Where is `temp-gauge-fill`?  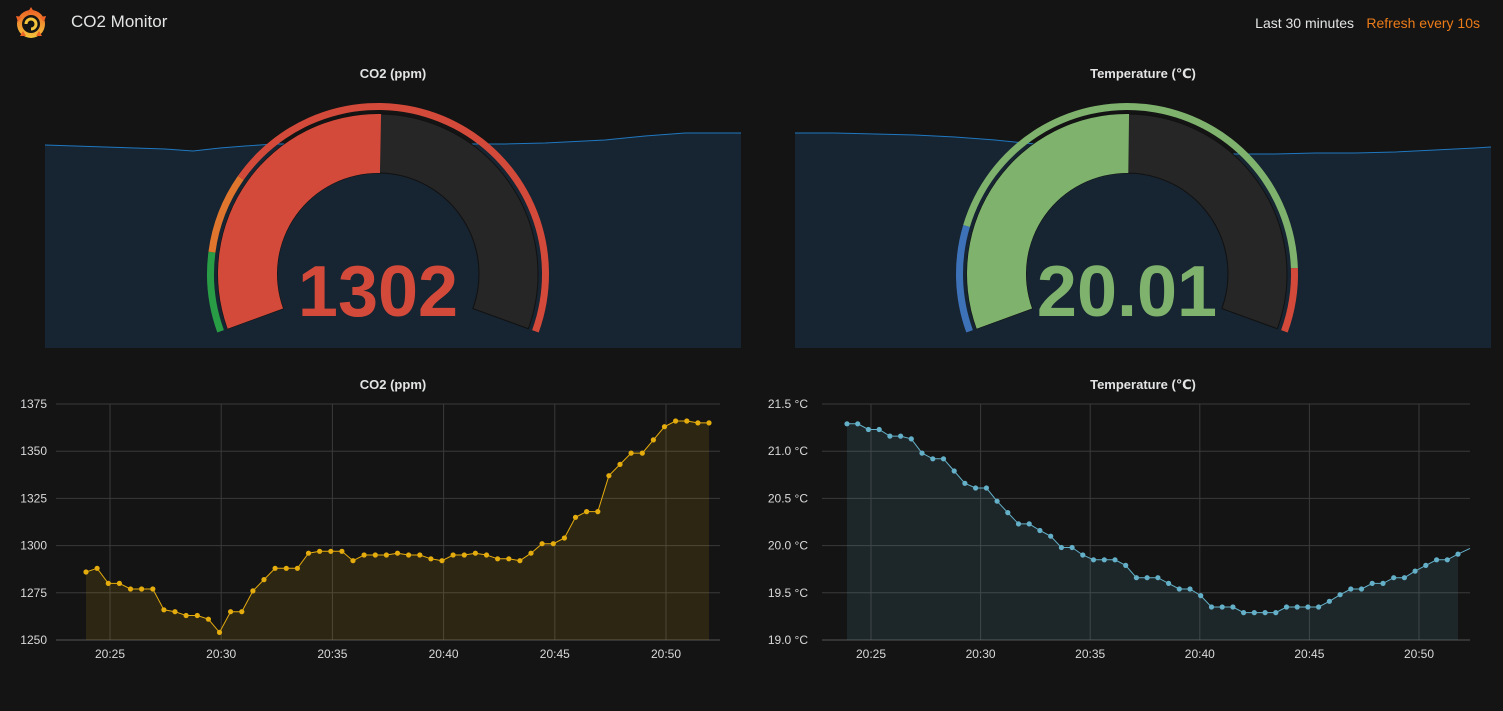 temp-gauge-fill is located at coordinates (1048, 221).